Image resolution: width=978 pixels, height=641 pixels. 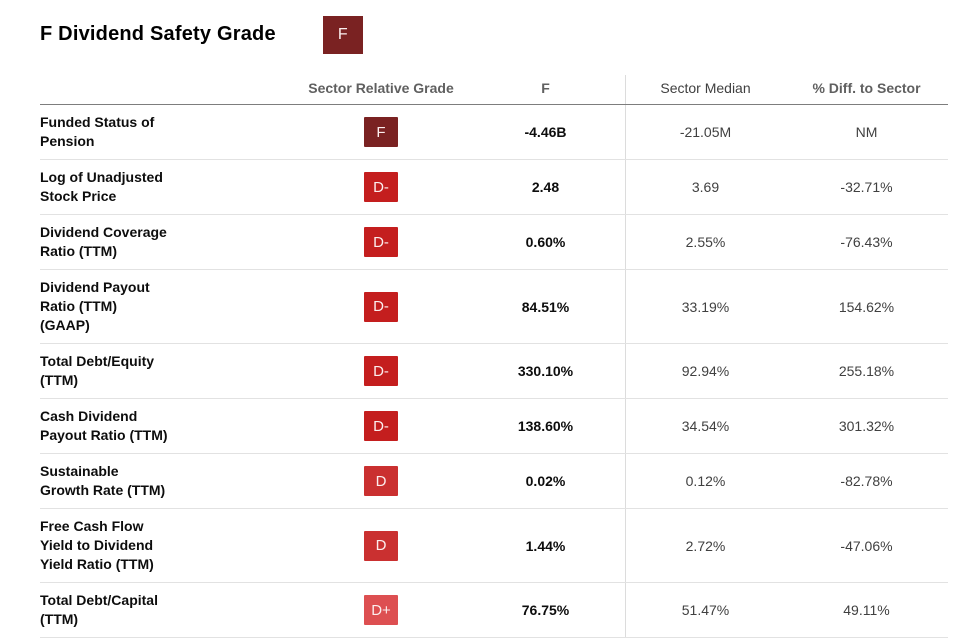 I want to click on company-value: 2.48, so click(x=545, y=187).